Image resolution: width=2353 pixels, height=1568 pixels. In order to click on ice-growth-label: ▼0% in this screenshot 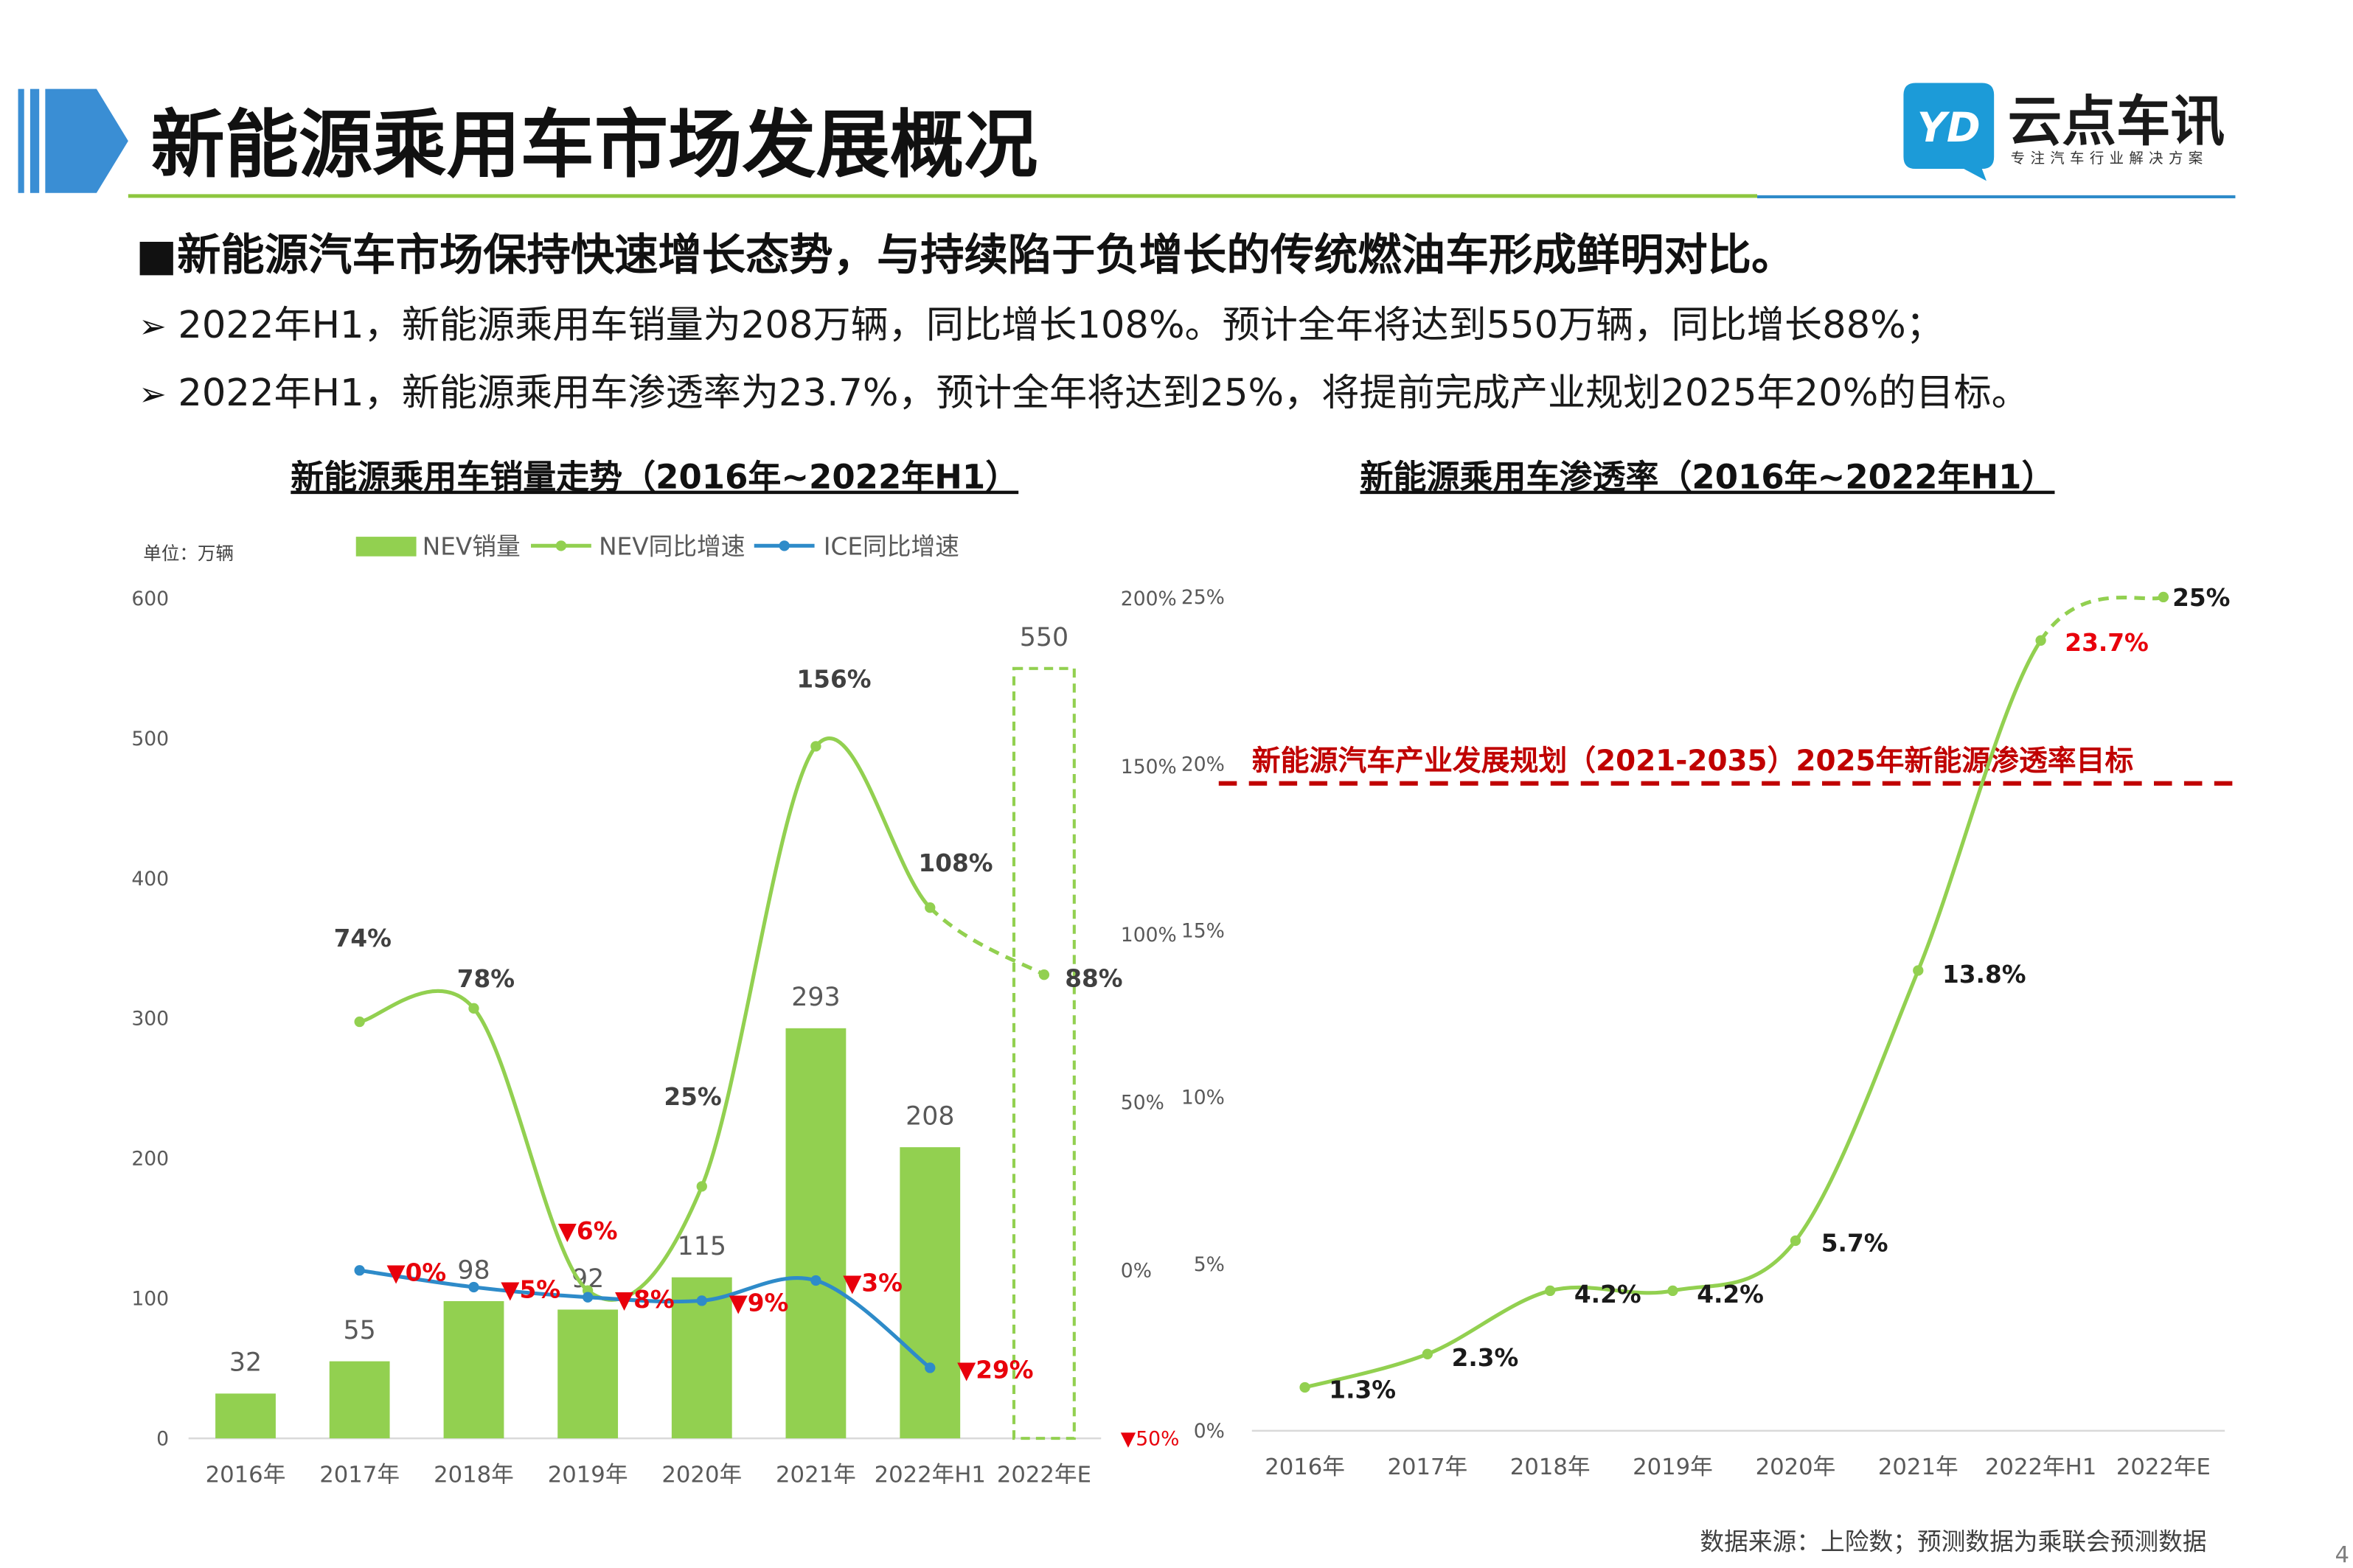, I will do `click(416, 1273)`.